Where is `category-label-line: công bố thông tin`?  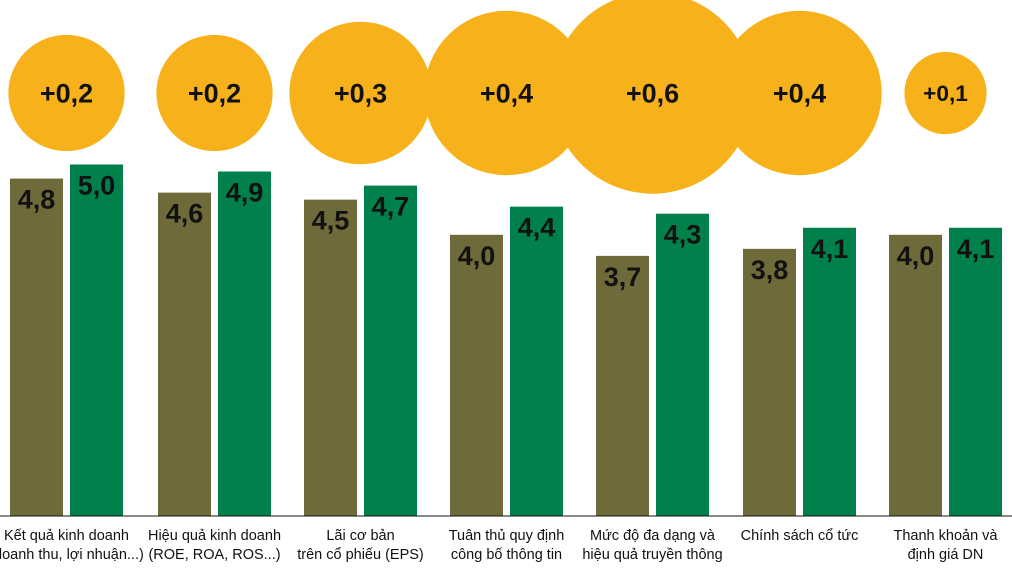
category-label-line: công bố thông tin is located at coordinates (506, 555).